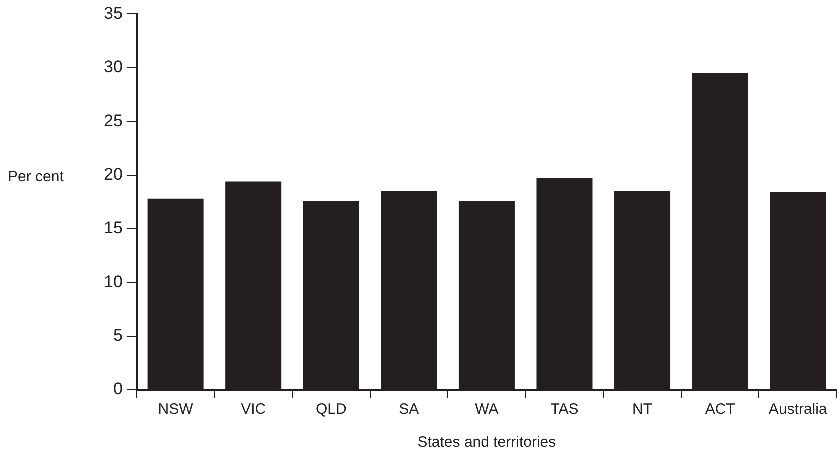  I want to click on x-tick-label: NSW, so click(176, 409).